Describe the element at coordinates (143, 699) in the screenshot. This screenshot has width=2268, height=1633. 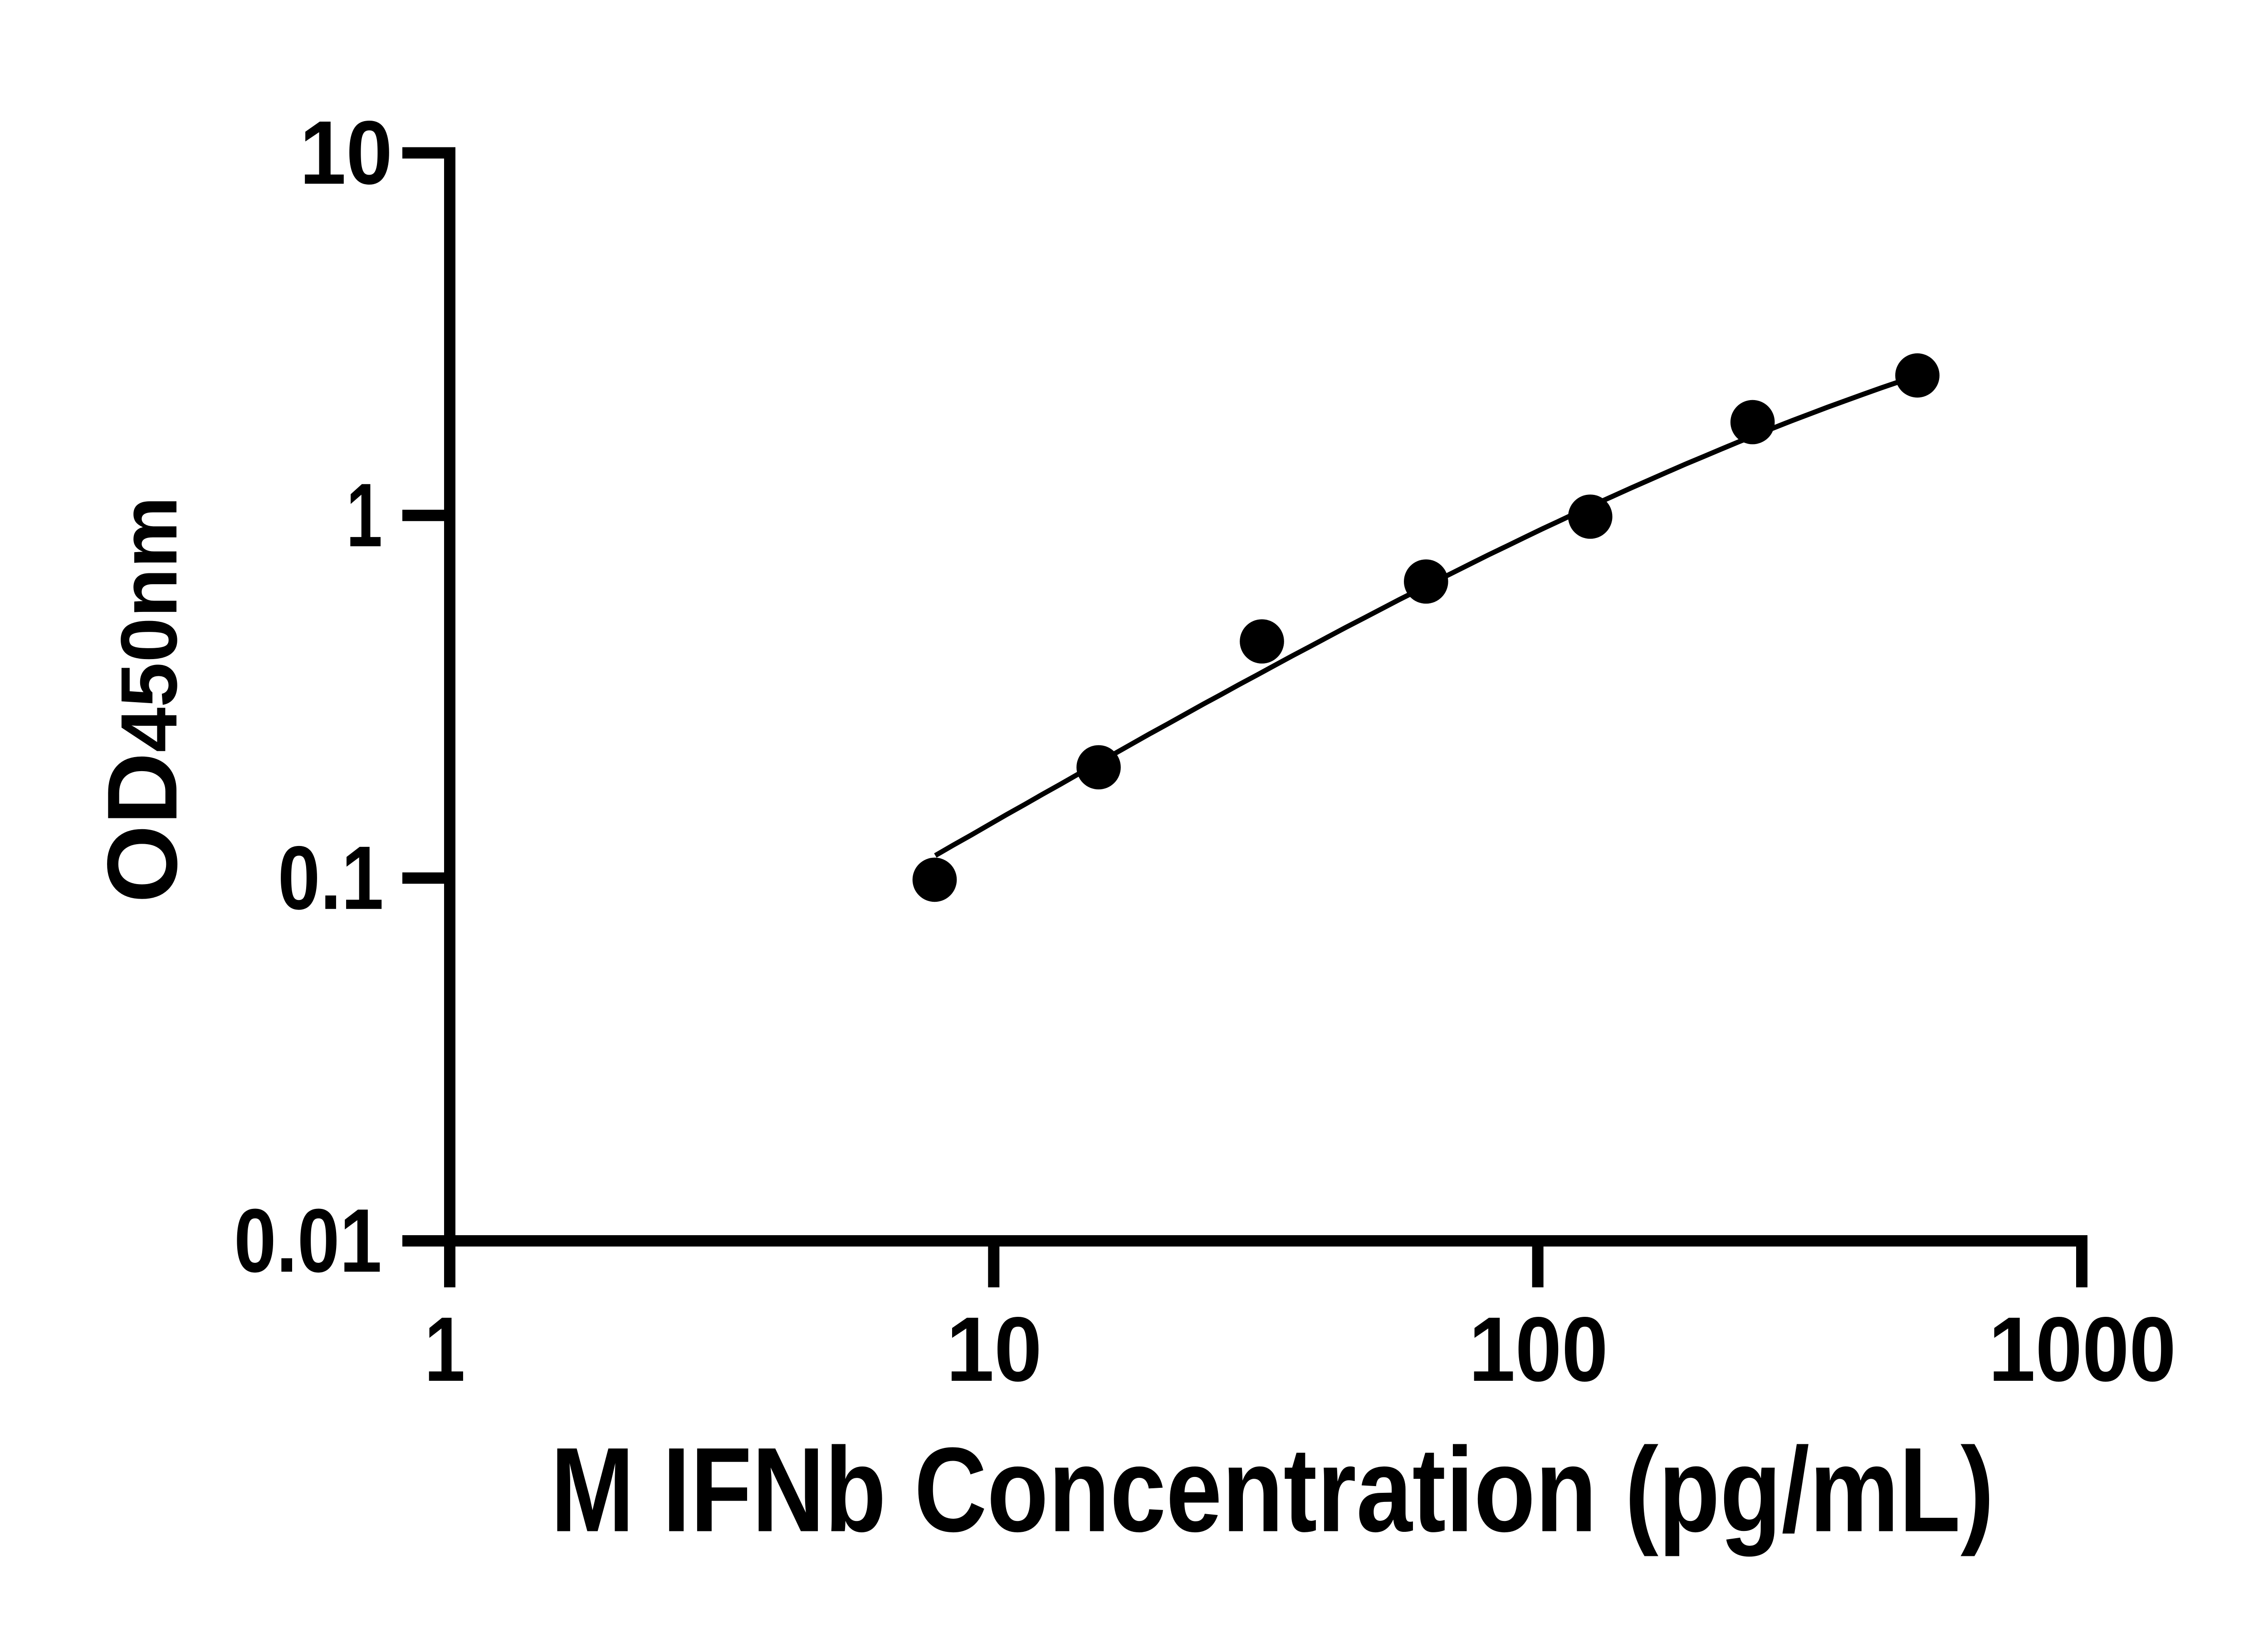
I see `svg-text: OD450nm` at that location.